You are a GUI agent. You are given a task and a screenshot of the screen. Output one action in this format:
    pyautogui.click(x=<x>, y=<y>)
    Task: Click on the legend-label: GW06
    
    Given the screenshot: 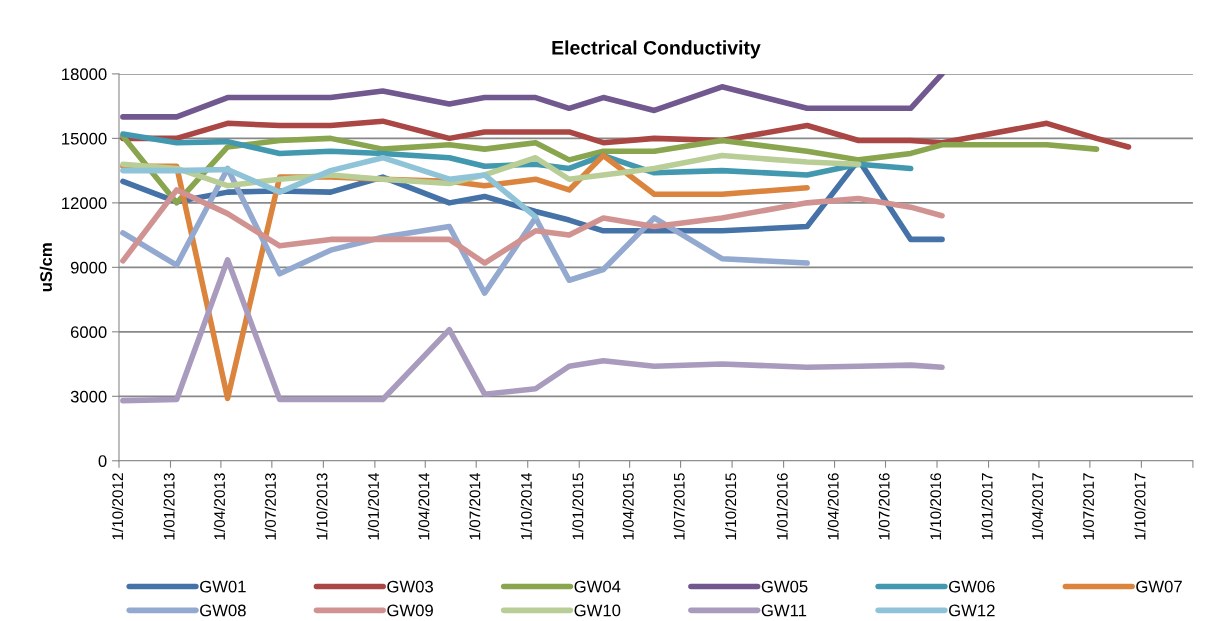 What is the action you would take?
    pyautogui.click(x=972, y=586)
    